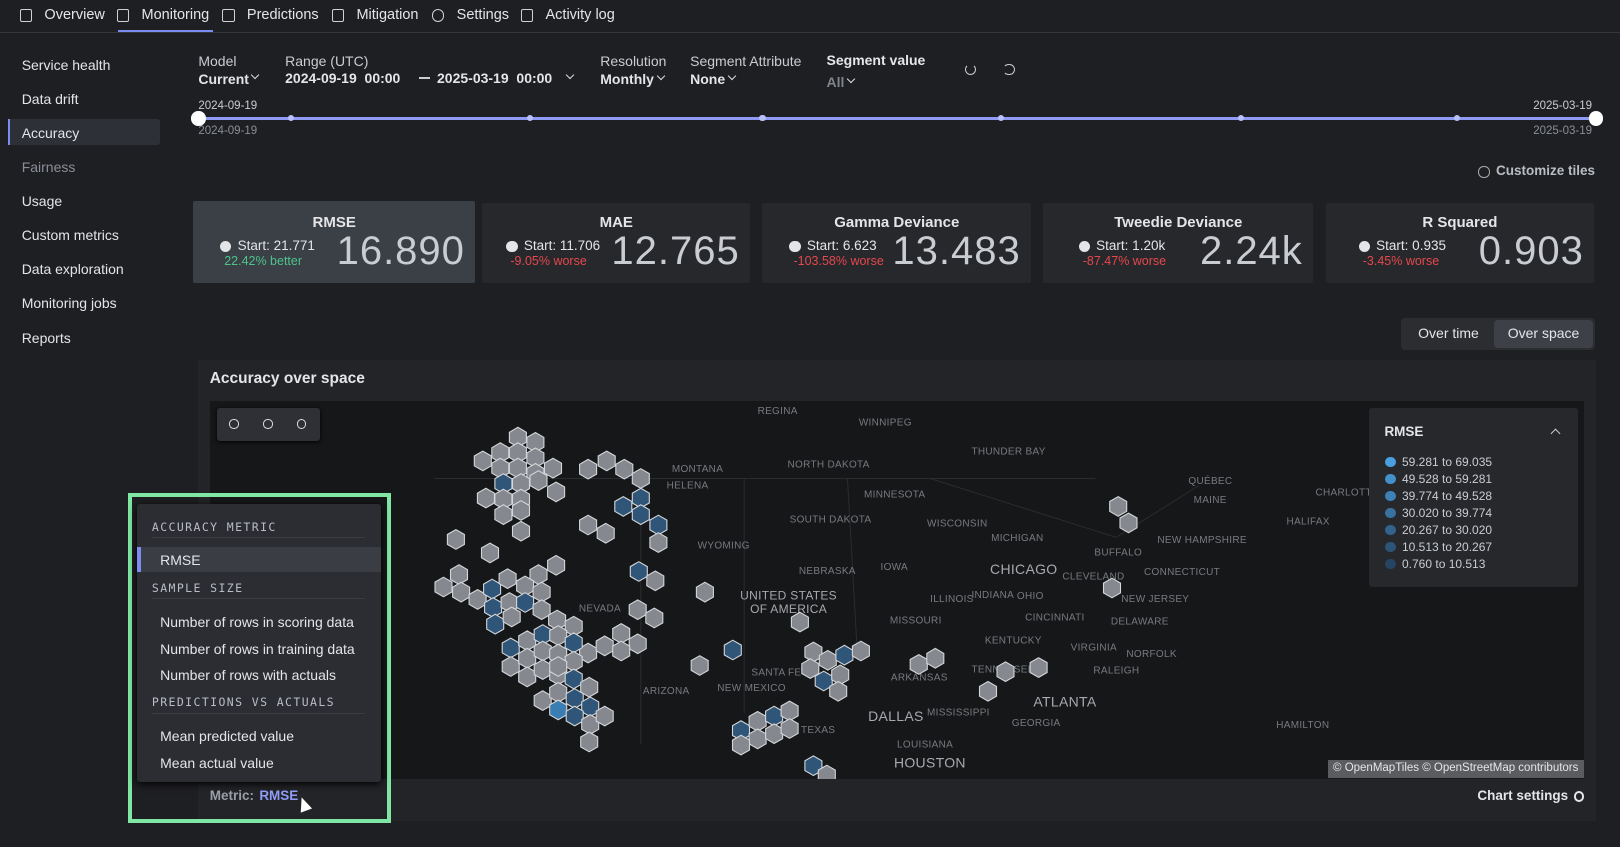  What do you see at coordinates (46, 338) in the screenshot?
I see `sidebar-item: Reports` at bounding box center [46, 338].